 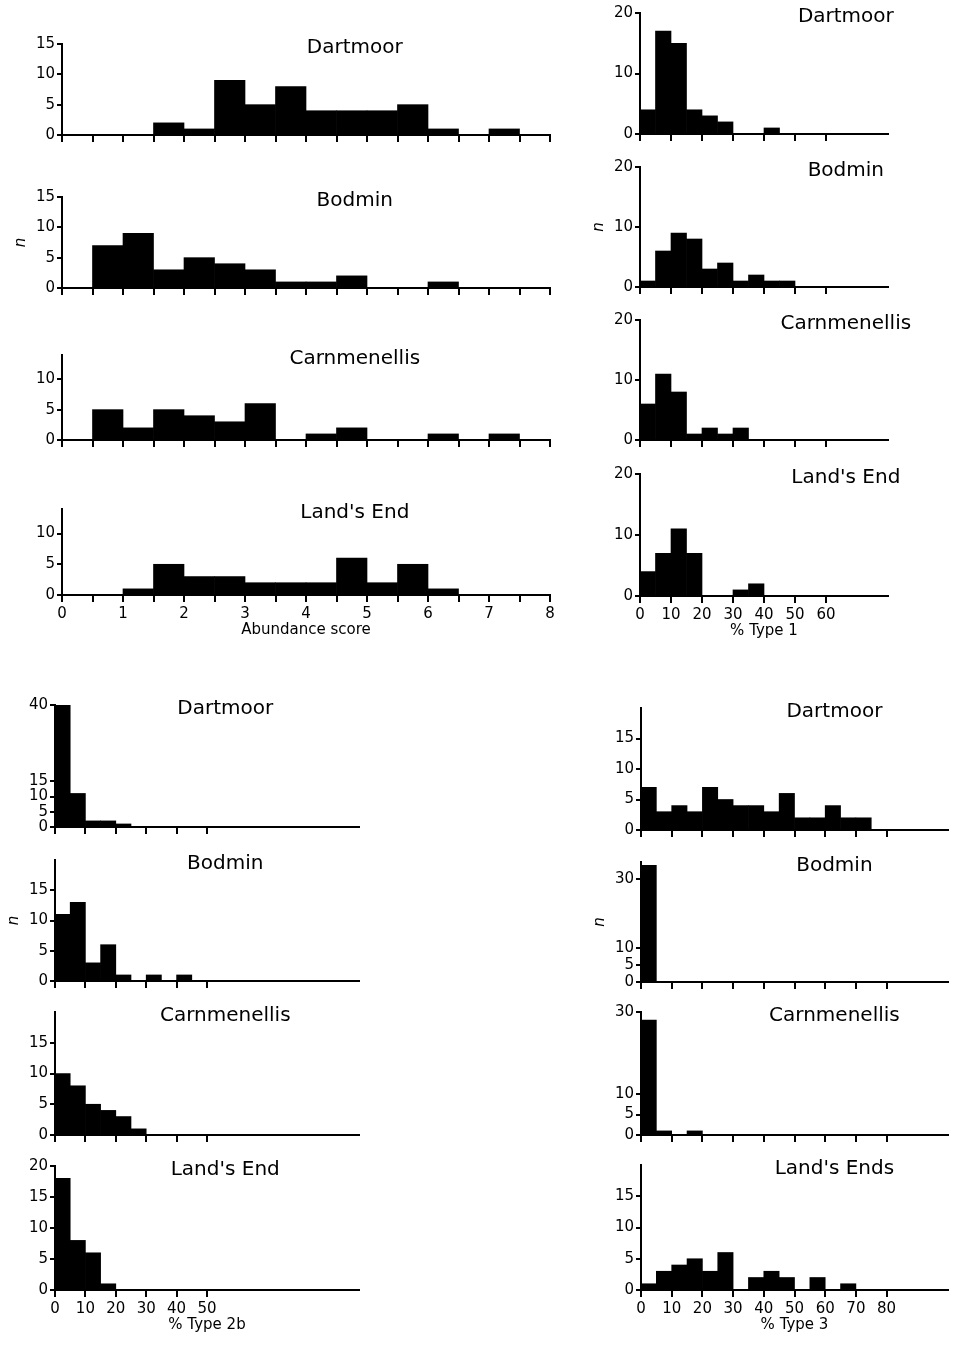 What do you see at coordinates (887, 1307) in the screenshot?
I see `x-tick-label: 80` at bounding box center [887, 1307].